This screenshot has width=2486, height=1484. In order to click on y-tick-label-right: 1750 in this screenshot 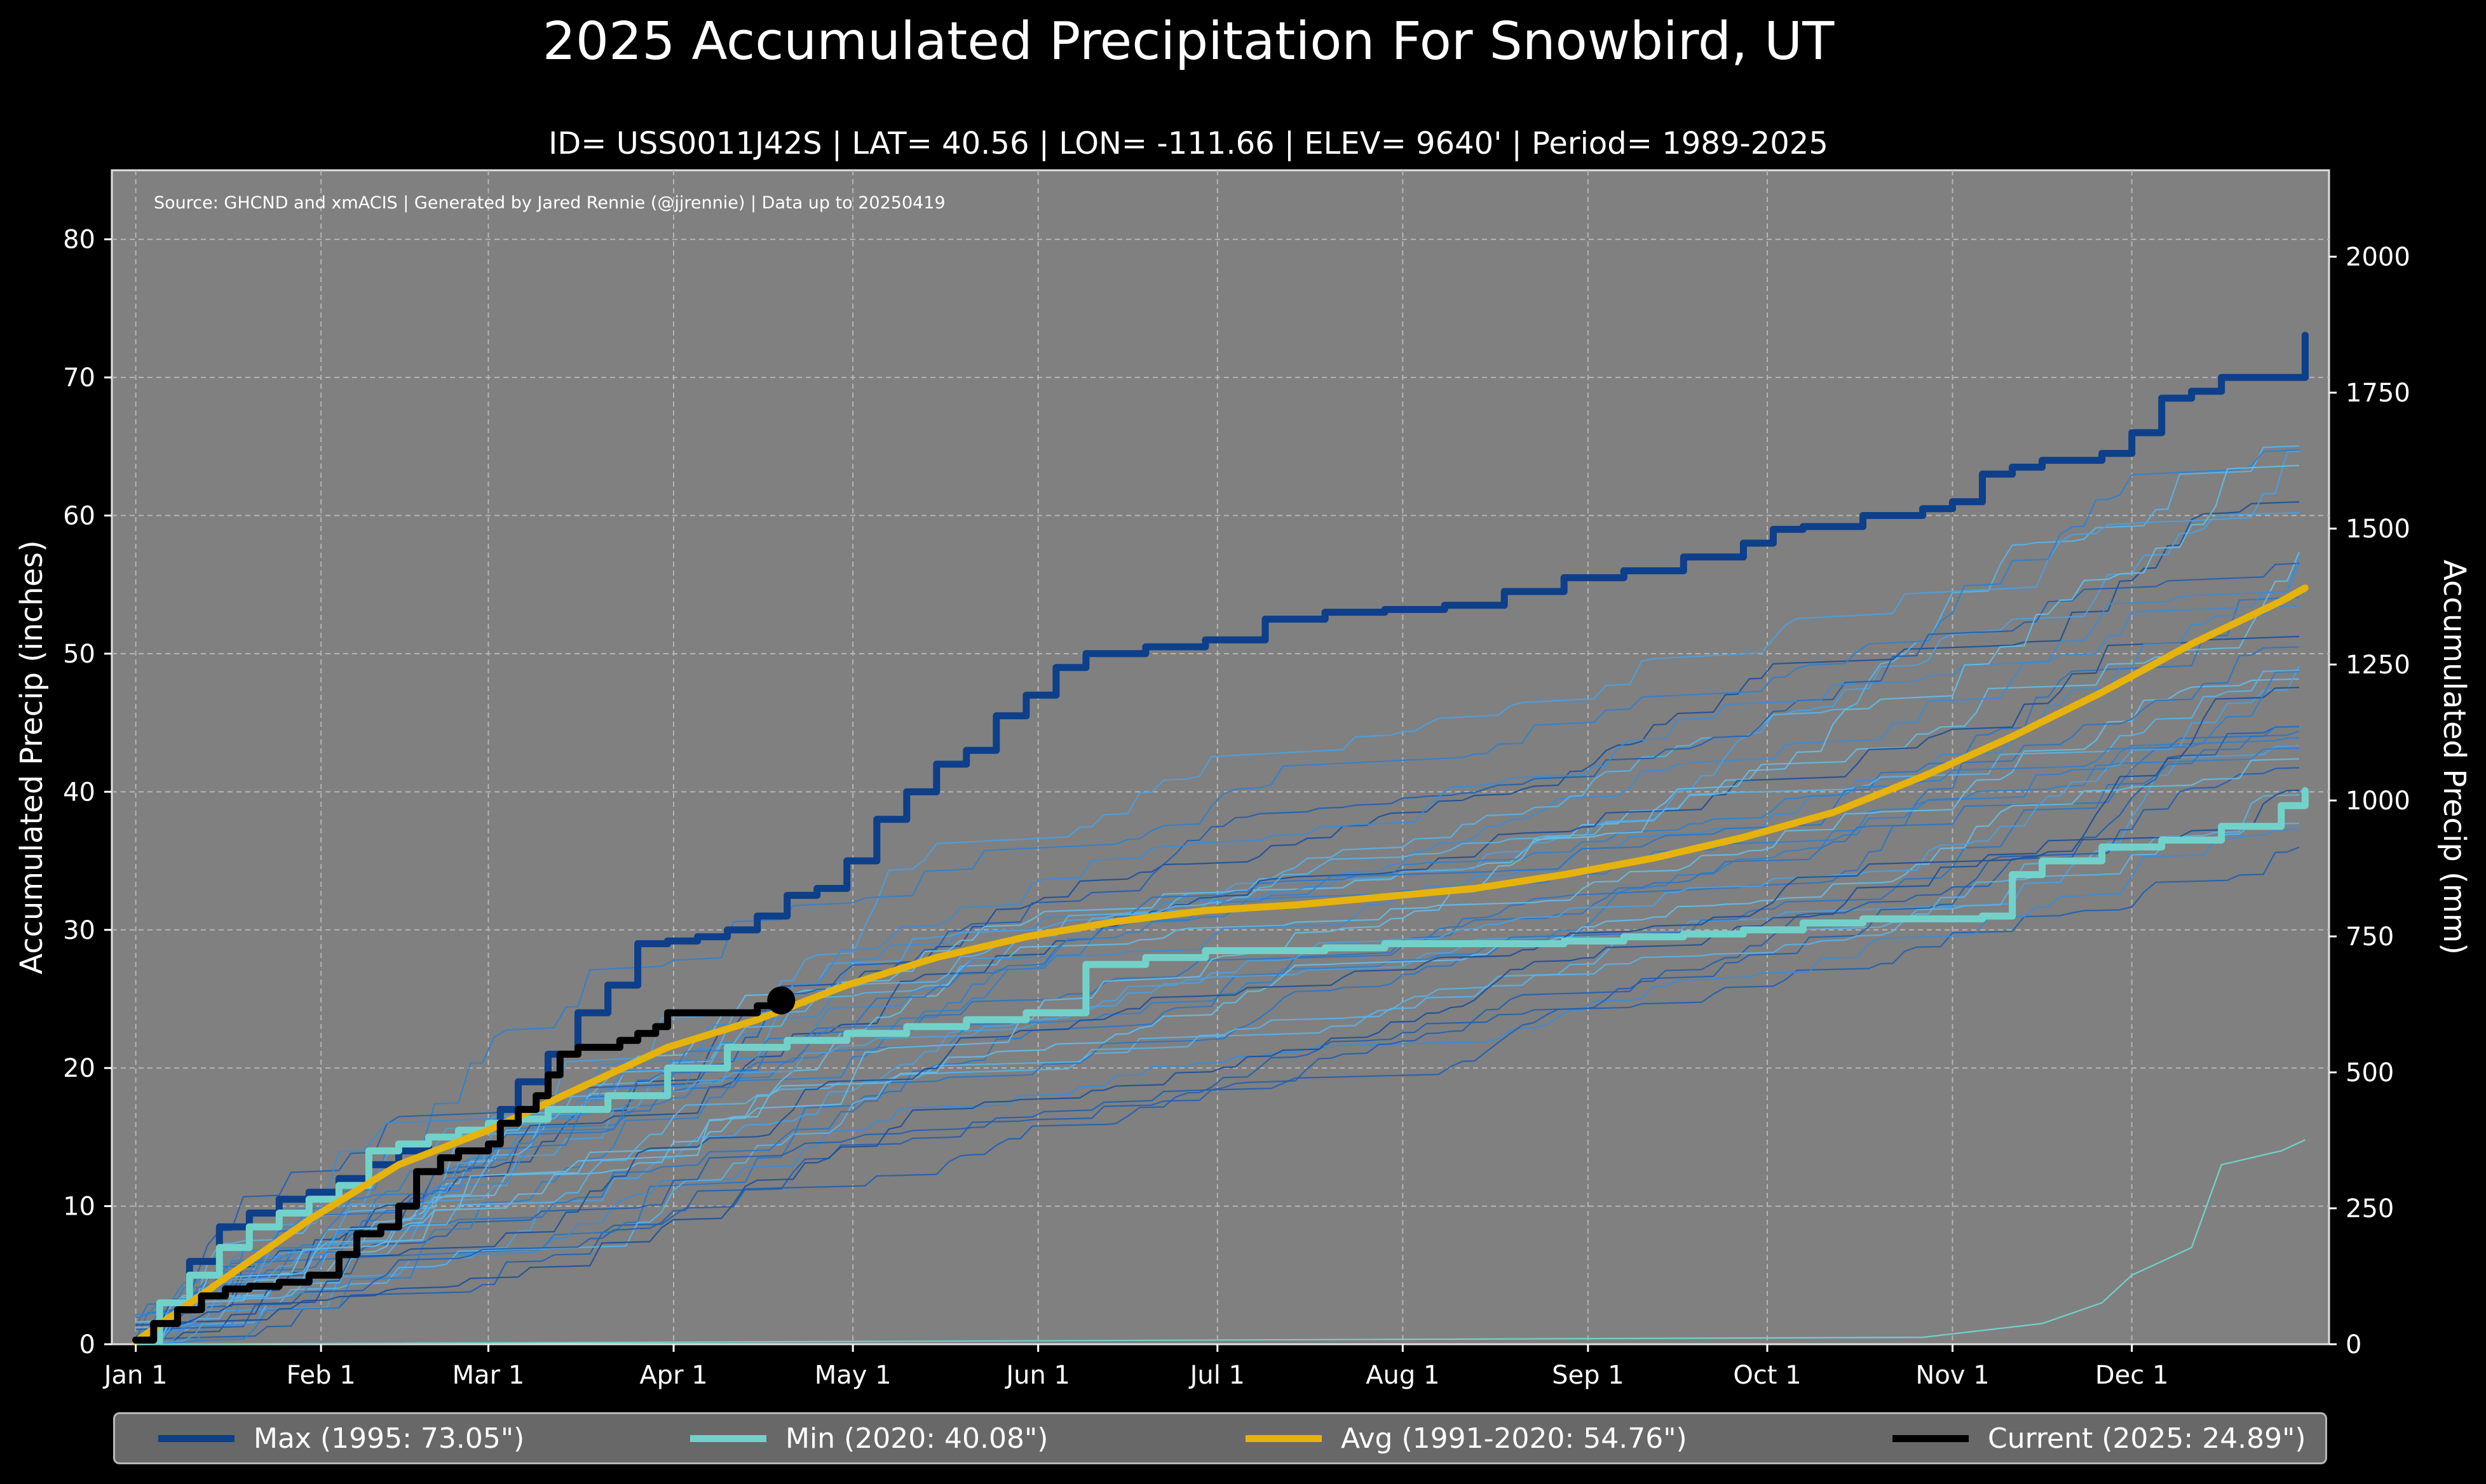, I will do `click(2378, 393)`.